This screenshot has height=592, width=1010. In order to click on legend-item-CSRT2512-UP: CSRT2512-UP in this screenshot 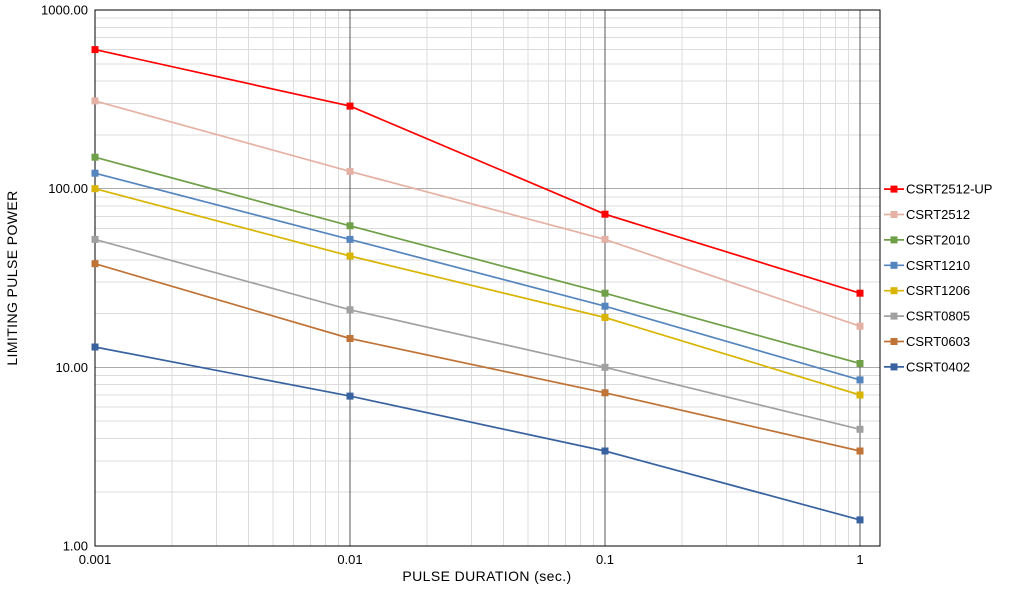, I will do `click(938, 189)`.